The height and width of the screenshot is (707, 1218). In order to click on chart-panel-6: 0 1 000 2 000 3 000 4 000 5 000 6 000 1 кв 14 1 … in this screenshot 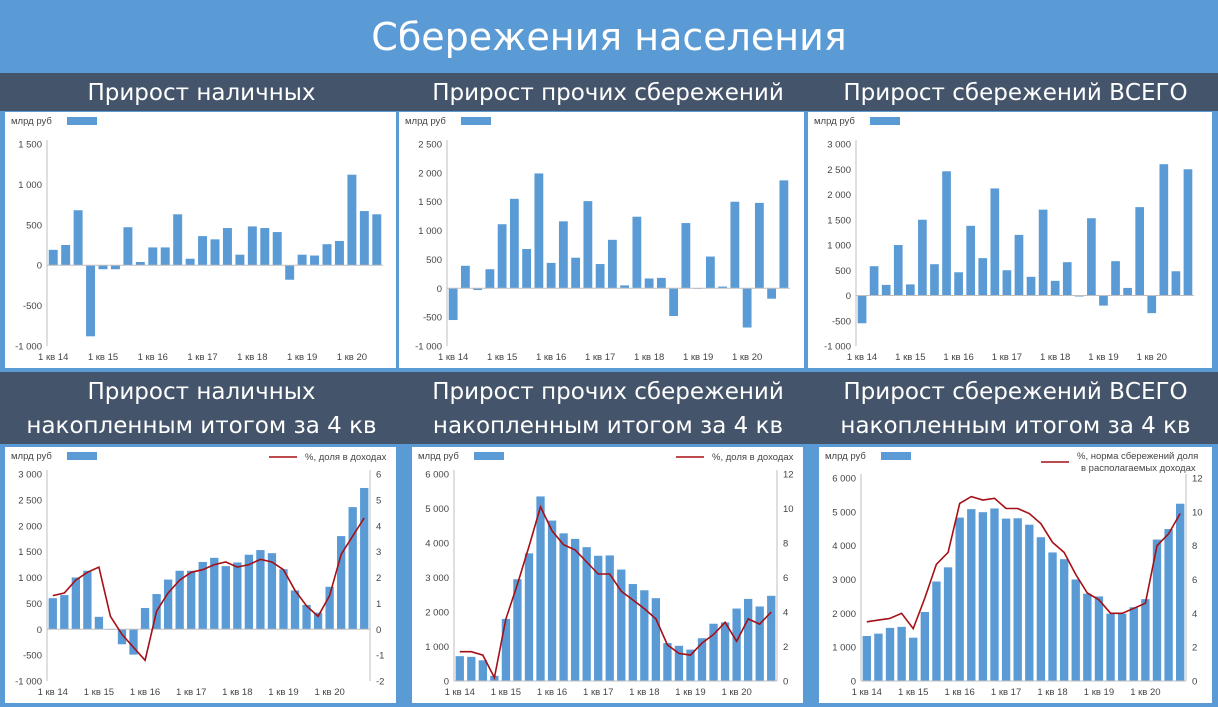, I will do `click(1015, 575)`.